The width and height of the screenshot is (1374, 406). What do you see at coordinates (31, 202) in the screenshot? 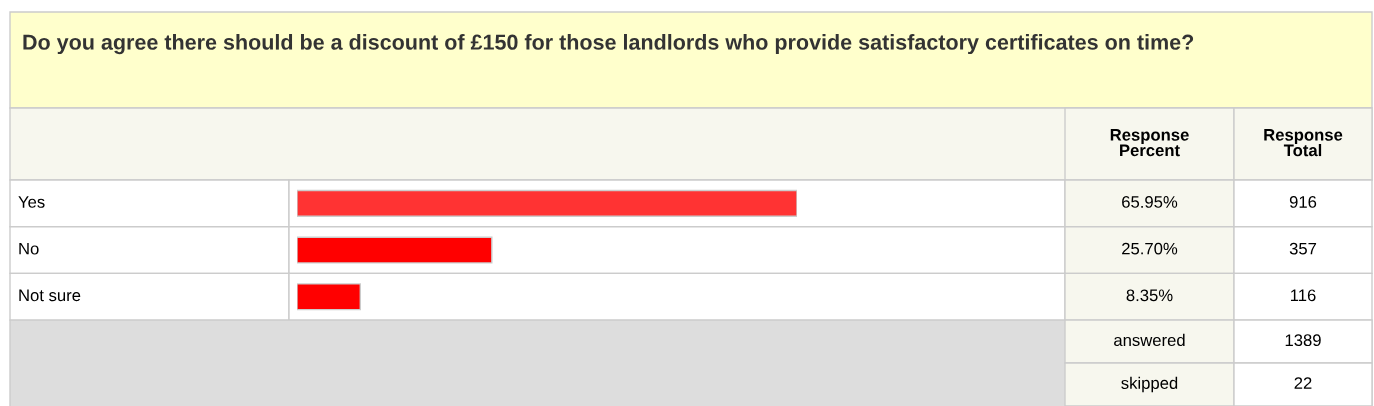
I see `y-tick-label: Yes` at bounding box center [31, 202].